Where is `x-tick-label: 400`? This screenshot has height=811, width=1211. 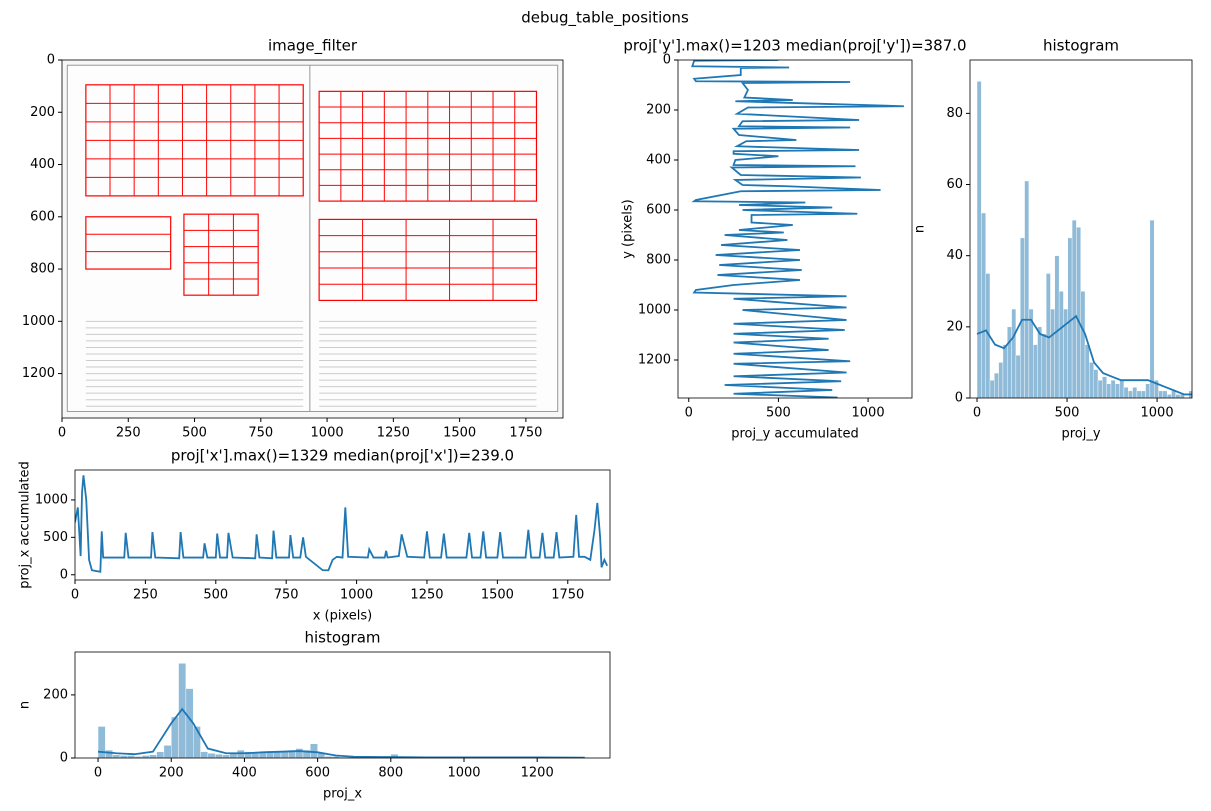
x-tick-label: 400 is located at coordinates (244, 773).